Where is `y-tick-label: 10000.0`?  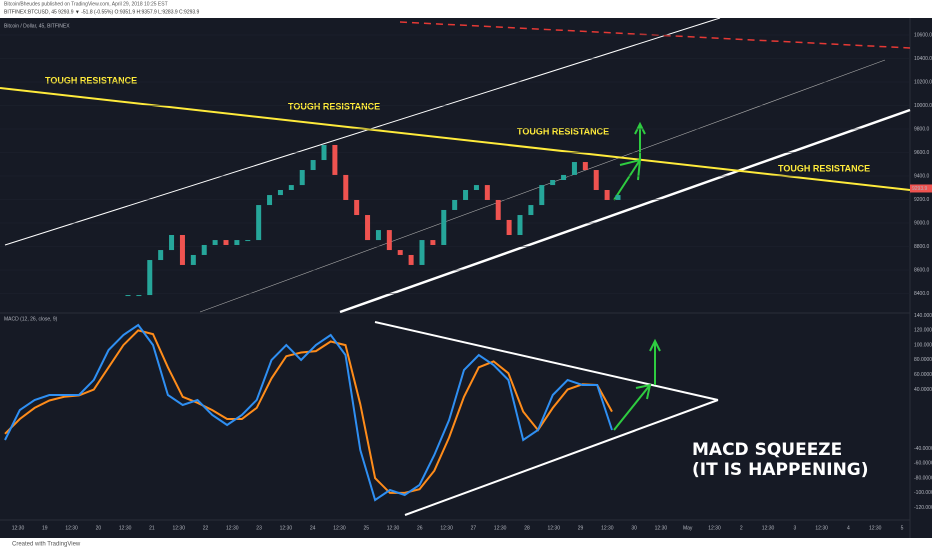 y-tick-label: 10000.0 is located at coordinates (923, 106).